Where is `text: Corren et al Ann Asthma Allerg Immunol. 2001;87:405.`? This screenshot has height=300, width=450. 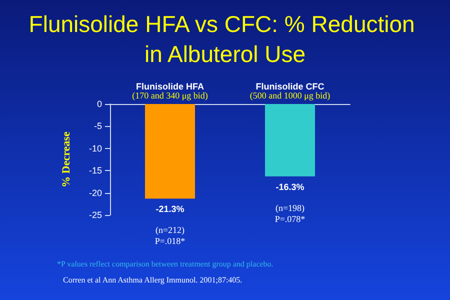
text: Corren et al Ann Asthma Allerg Immunol. 2001;87:405. is located at coordinates (152, 280).